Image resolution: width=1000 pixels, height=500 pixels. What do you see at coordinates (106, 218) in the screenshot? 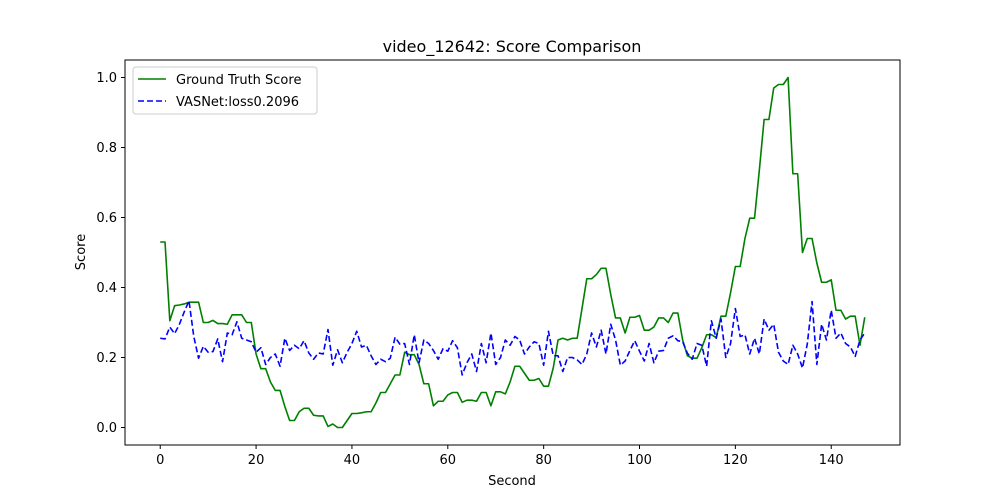
I see `y-tick-label: 0.6` at bounding box center [106, 218].